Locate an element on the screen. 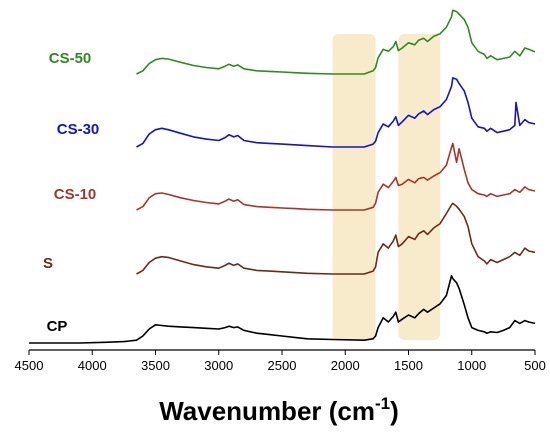  x-tick-label: 2000 is located at coordinates (345, 365).